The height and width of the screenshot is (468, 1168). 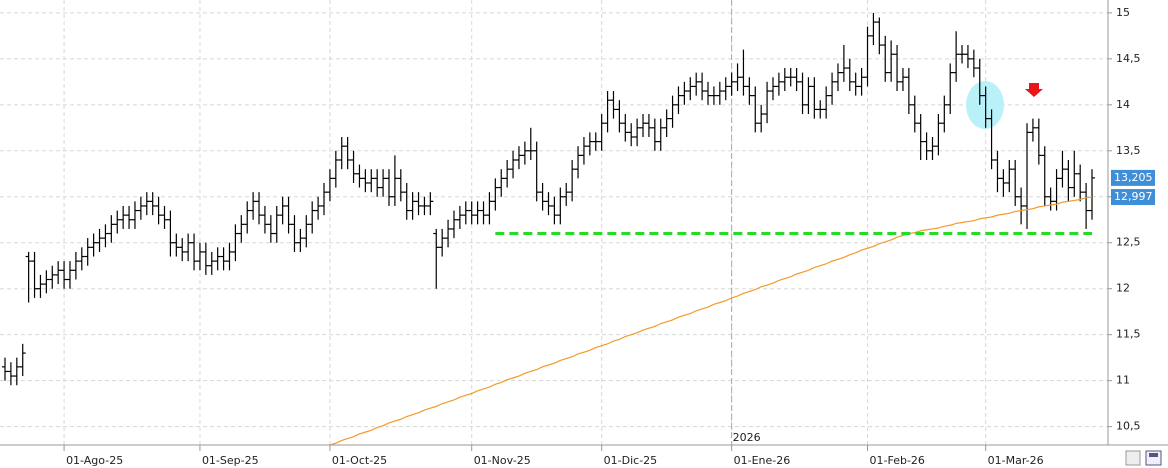 I want to click on price-tag-label: 12,997, so click(x=1133, y=196).